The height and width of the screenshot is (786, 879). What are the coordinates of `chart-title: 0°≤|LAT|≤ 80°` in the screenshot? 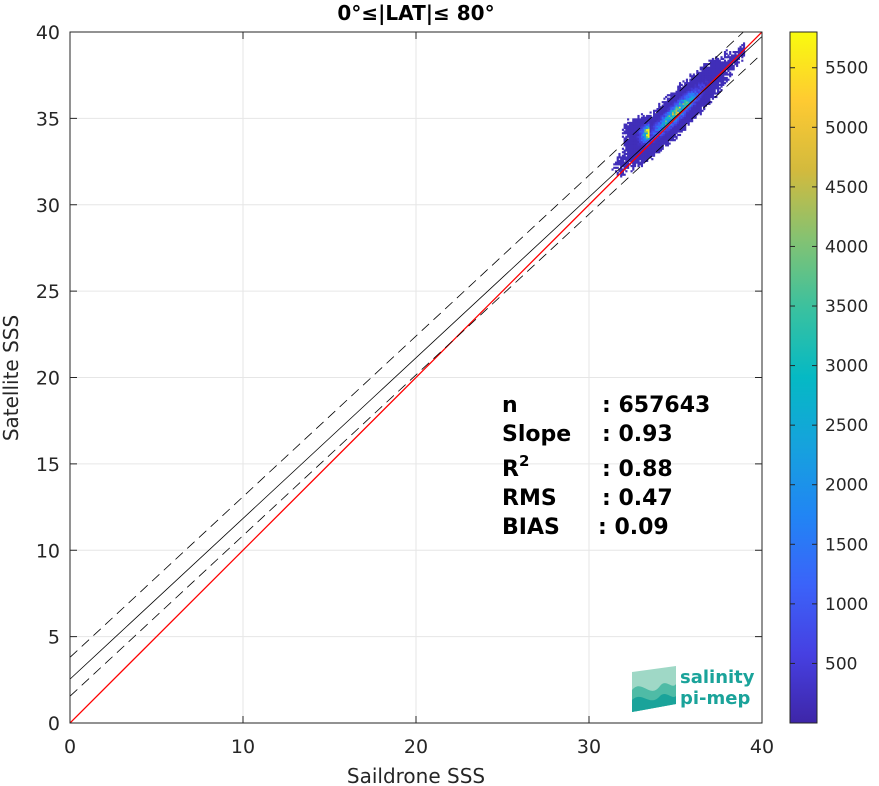 It's located at (415, 13).